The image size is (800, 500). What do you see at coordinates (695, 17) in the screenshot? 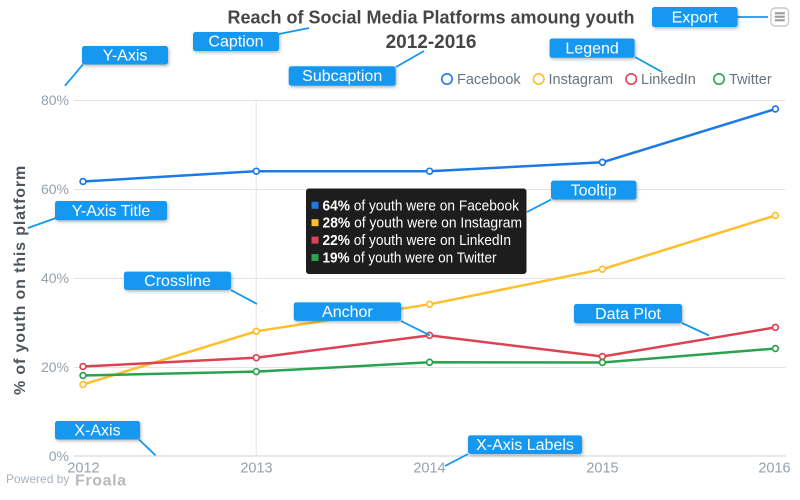
I see `svg-text: Export` at bounding box center [695, 17].